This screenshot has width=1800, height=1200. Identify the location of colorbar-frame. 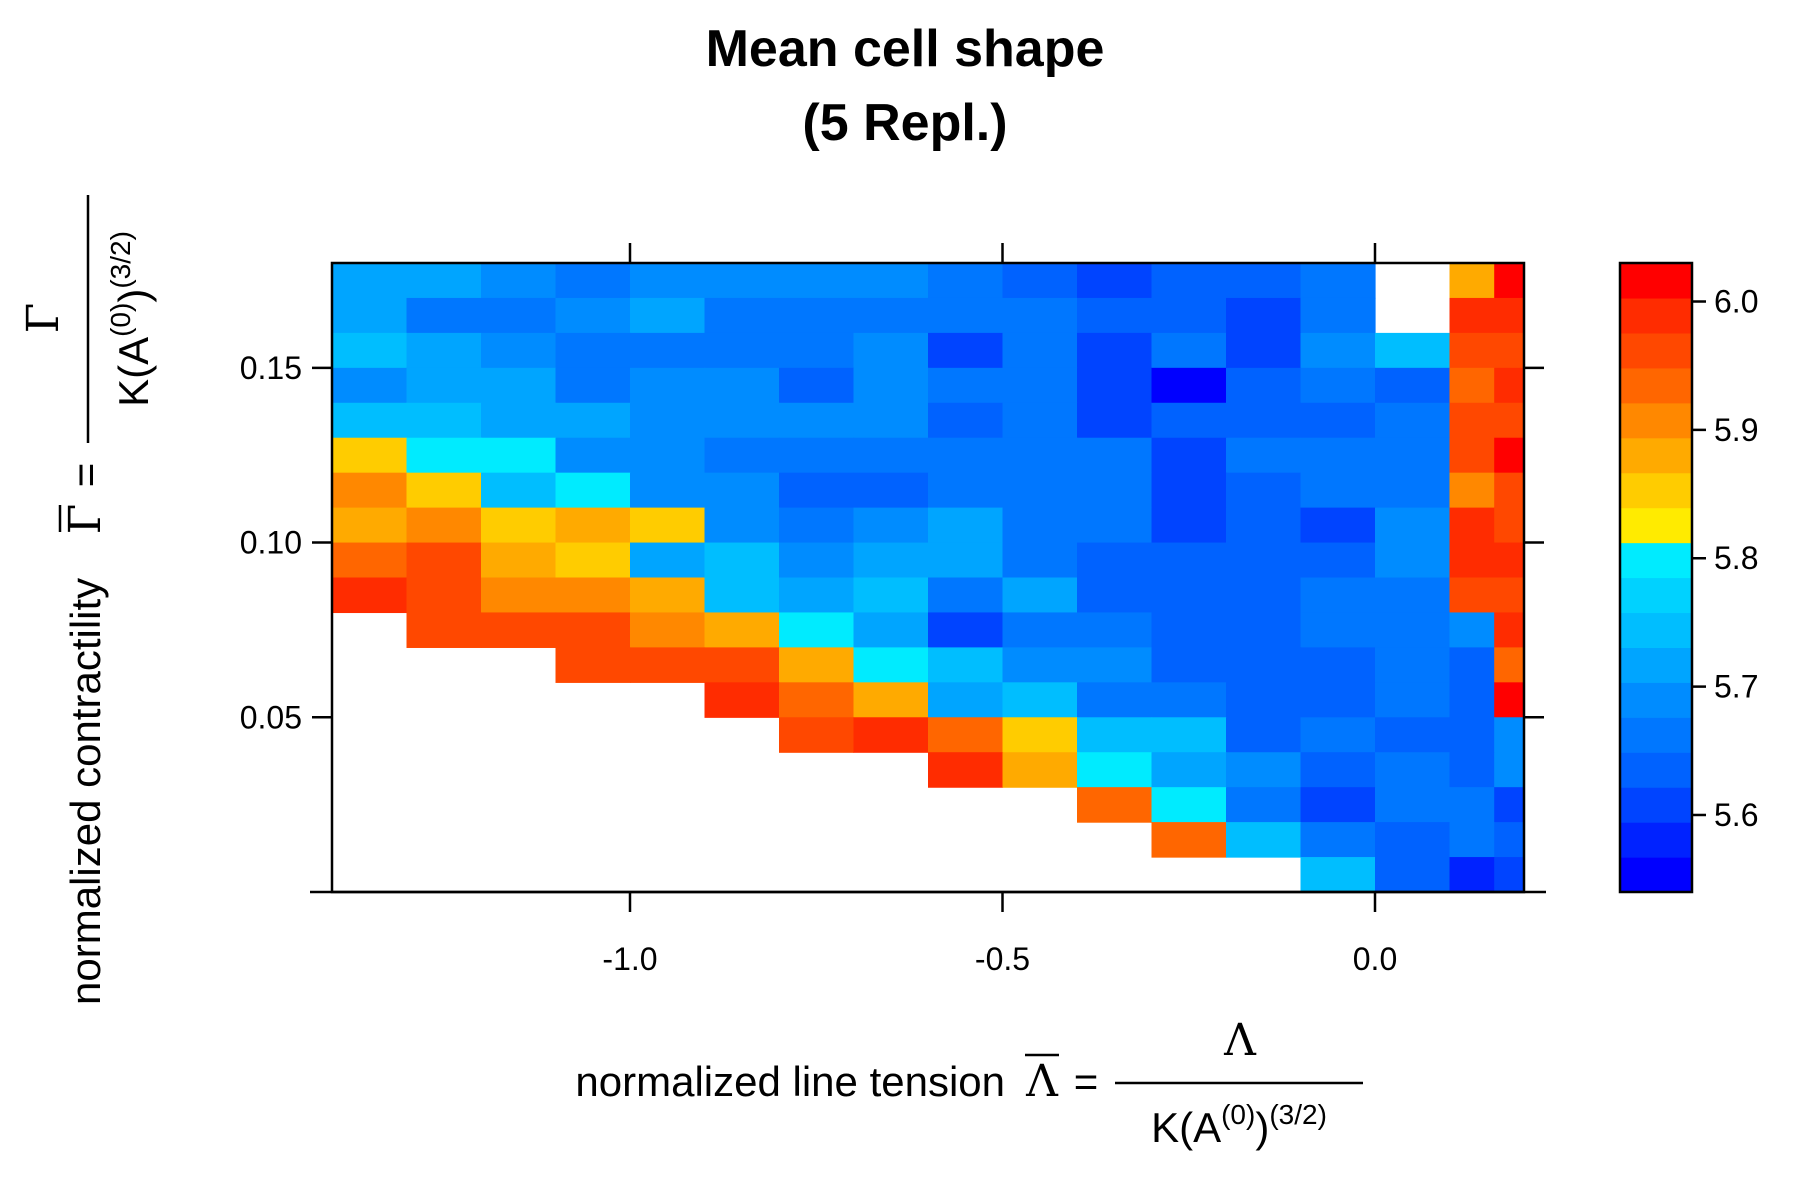
(1656, 577).